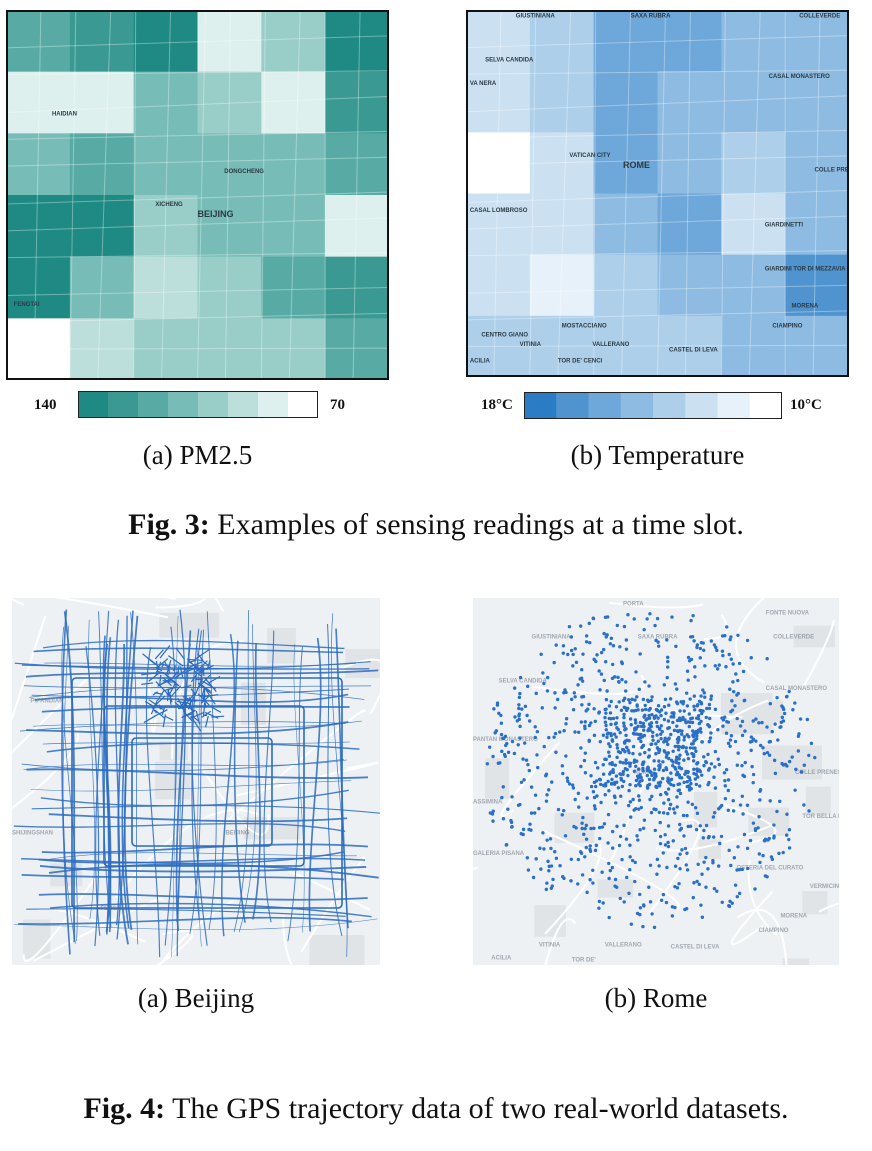  I want to click on pm25-street, so click(197, 104).